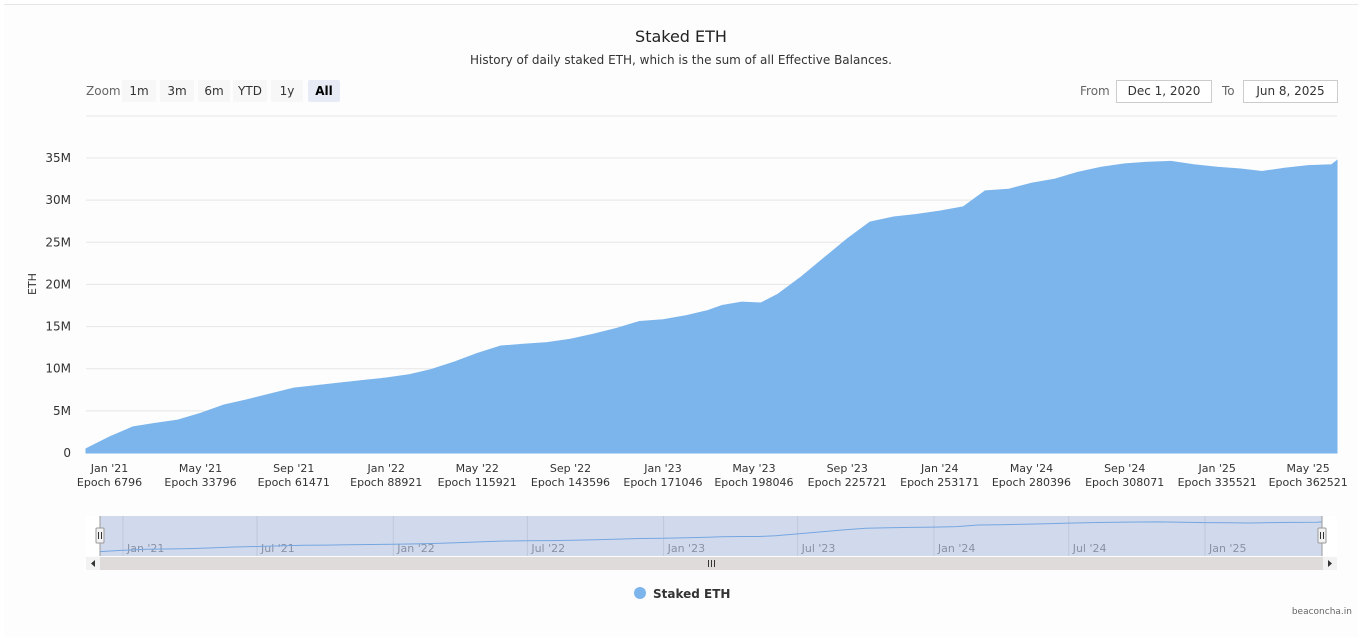 Image resolution: width=1362 pixels, height=641 pixels. What do you see at coordinates (48, 305) in the screenshot?
I see `y-axis: ETH 0 5M 10M 15M 20M 25M 30M 35M` at bounding box center [48, 305].